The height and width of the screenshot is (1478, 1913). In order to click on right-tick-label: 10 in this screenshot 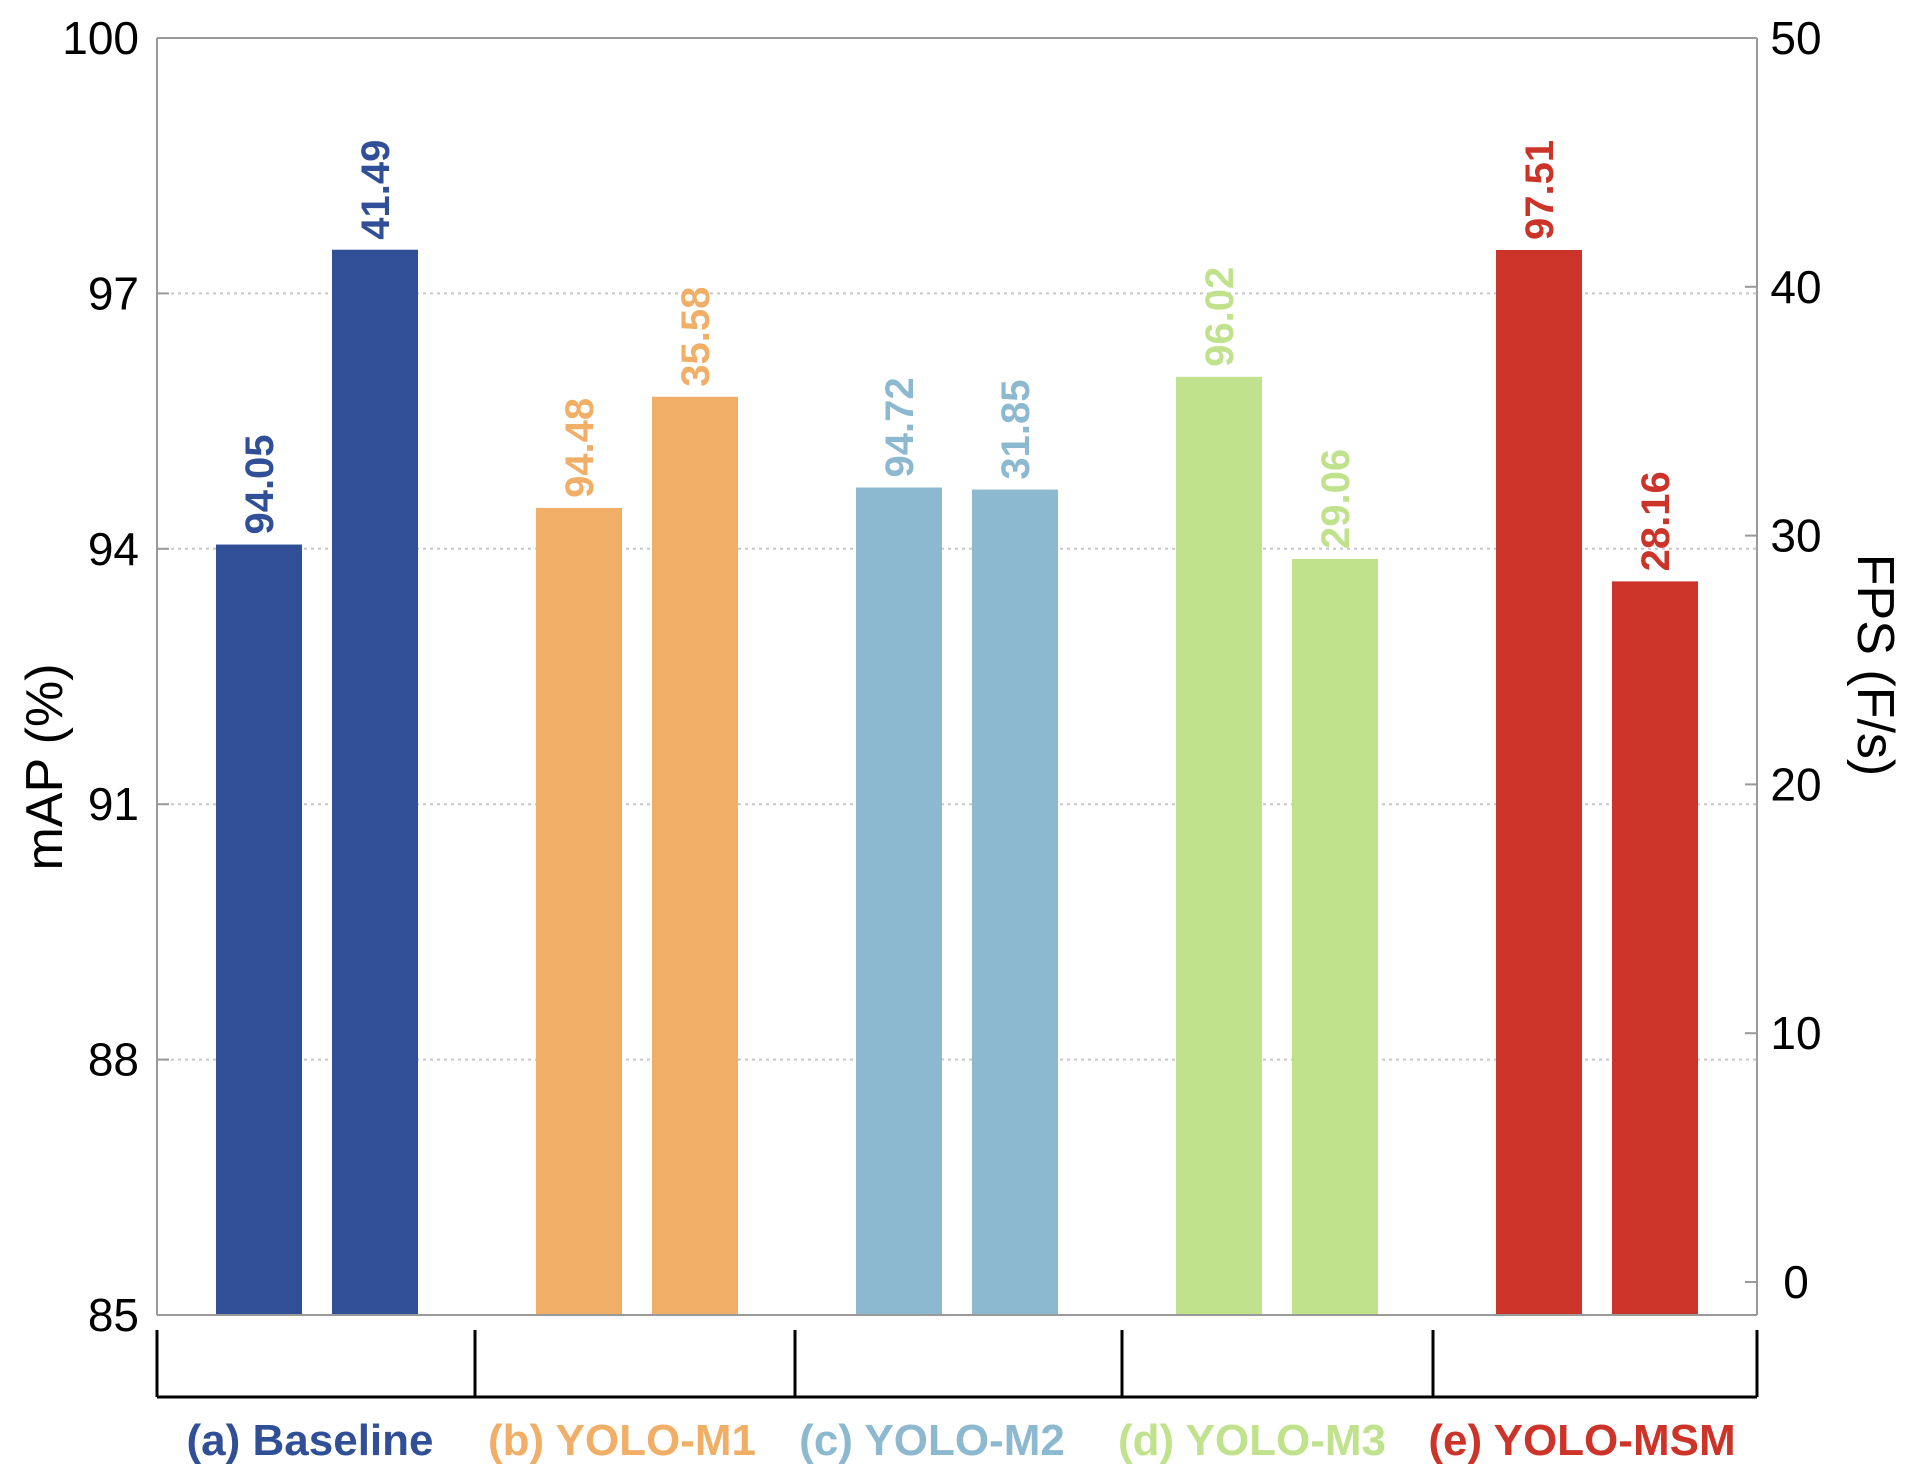, I will do `click(1795, 1033)`.